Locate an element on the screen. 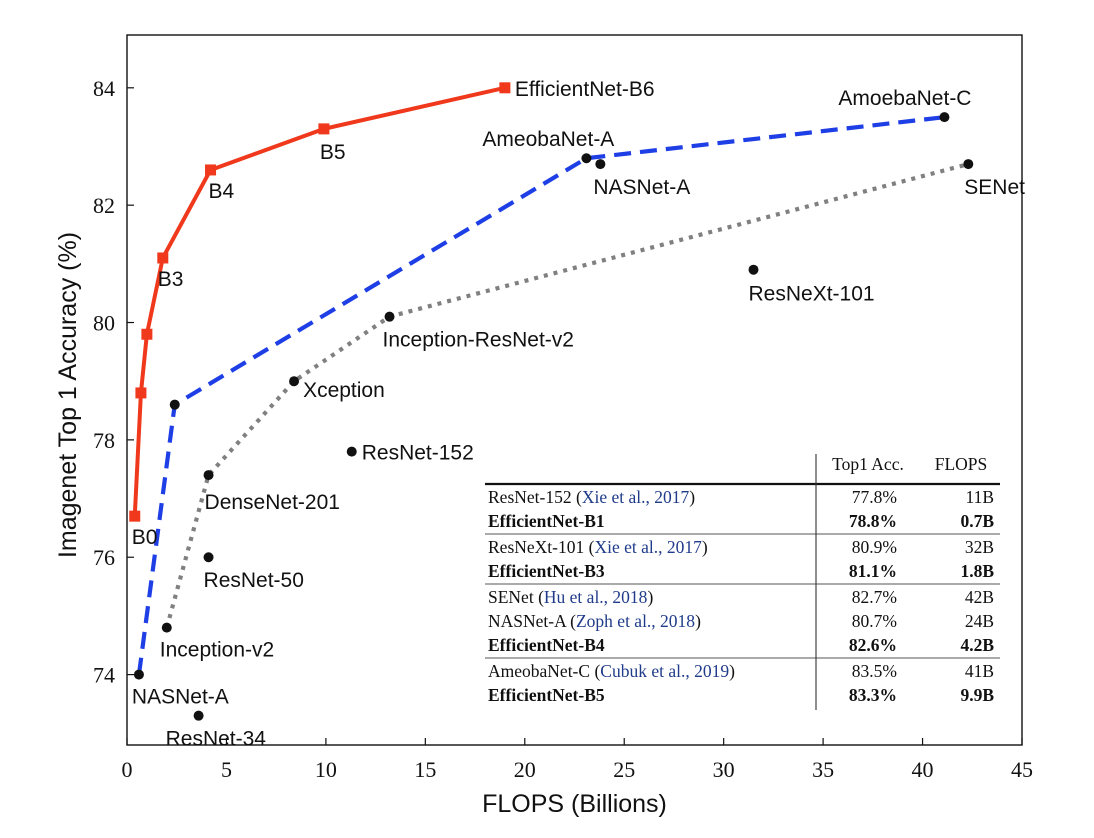 Image resolution: width=1094 pixels, height=838 pixels. x-tick-label: 45 is located at coordinates (1022, 769).